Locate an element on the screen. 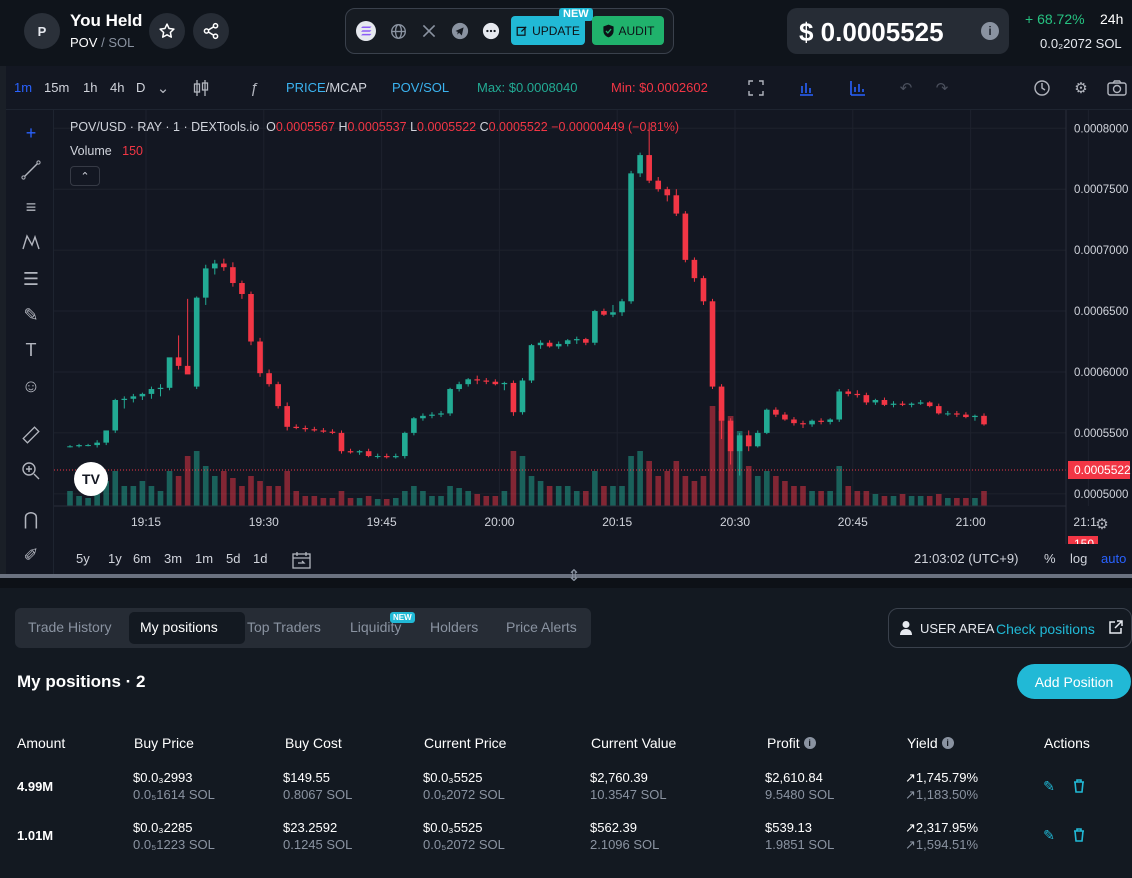 Image resolution: width=1132 pixels, height=878 pixels. range-5d: 5d is located at coordinates (233, 558).